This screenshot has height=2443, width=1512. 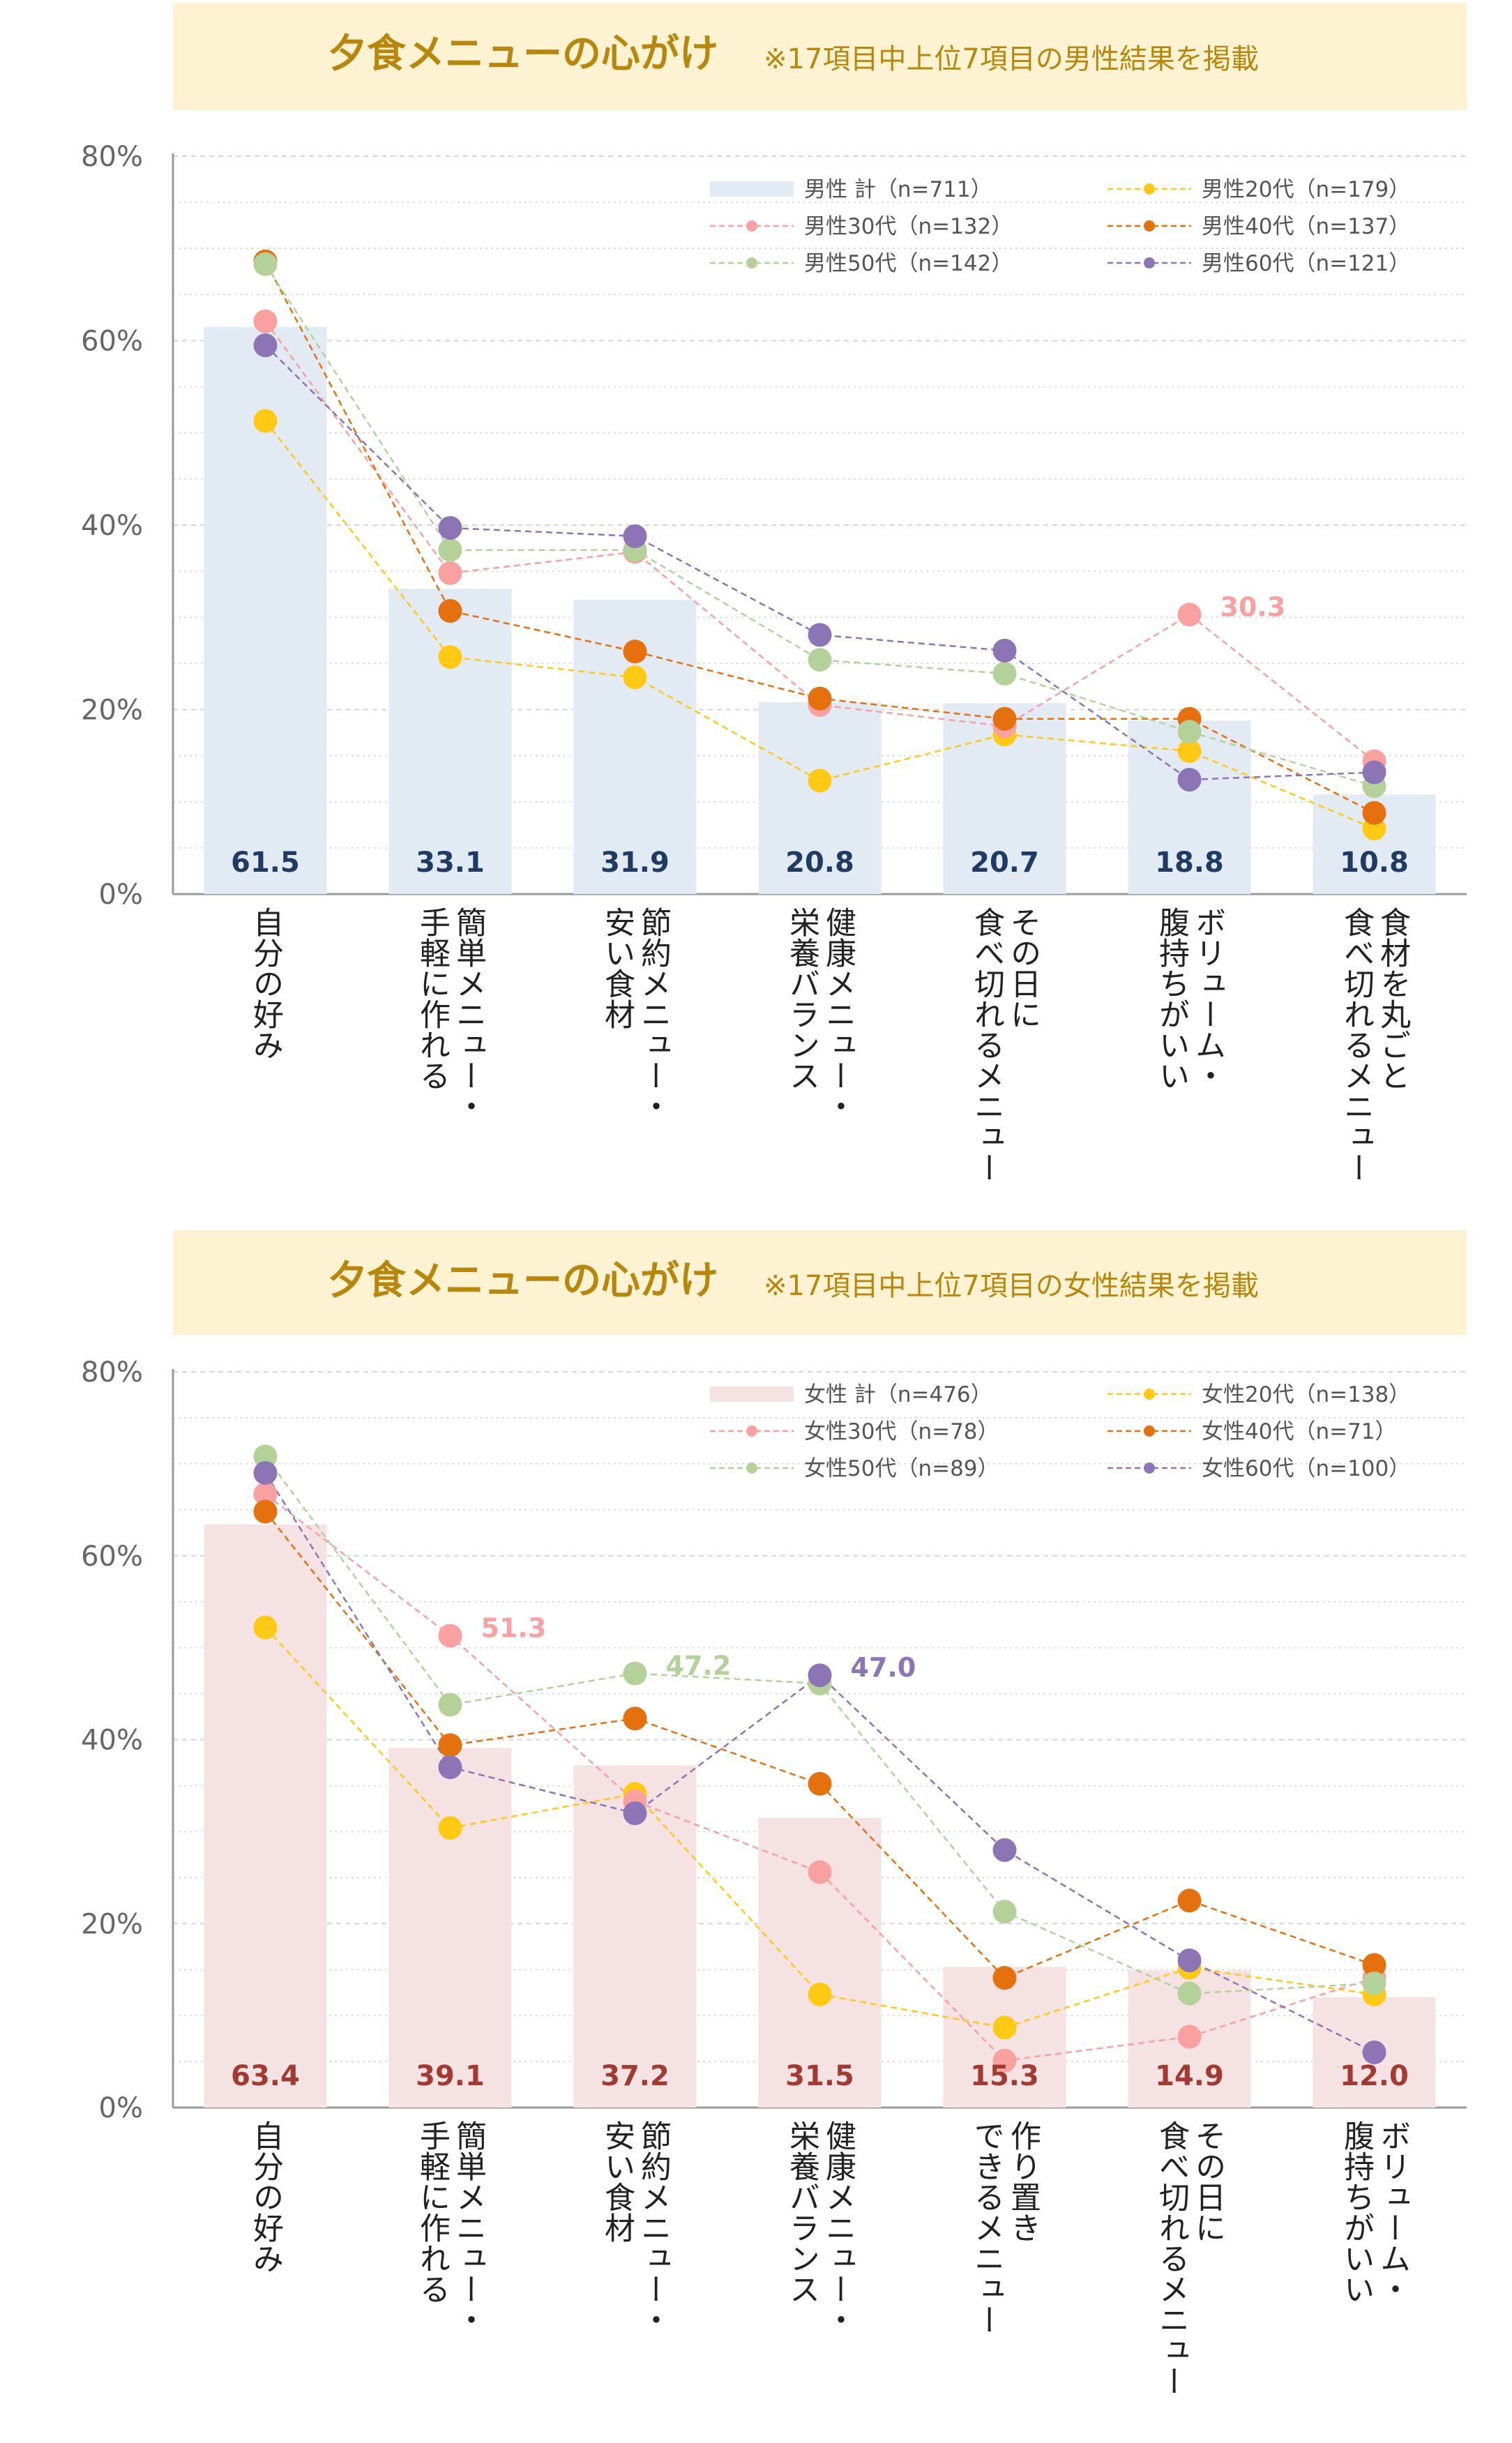 I want to click on male-chart-subtitle: ※17項目中上位7項目の男性結果を掲載, so click(x=1012, y=59).